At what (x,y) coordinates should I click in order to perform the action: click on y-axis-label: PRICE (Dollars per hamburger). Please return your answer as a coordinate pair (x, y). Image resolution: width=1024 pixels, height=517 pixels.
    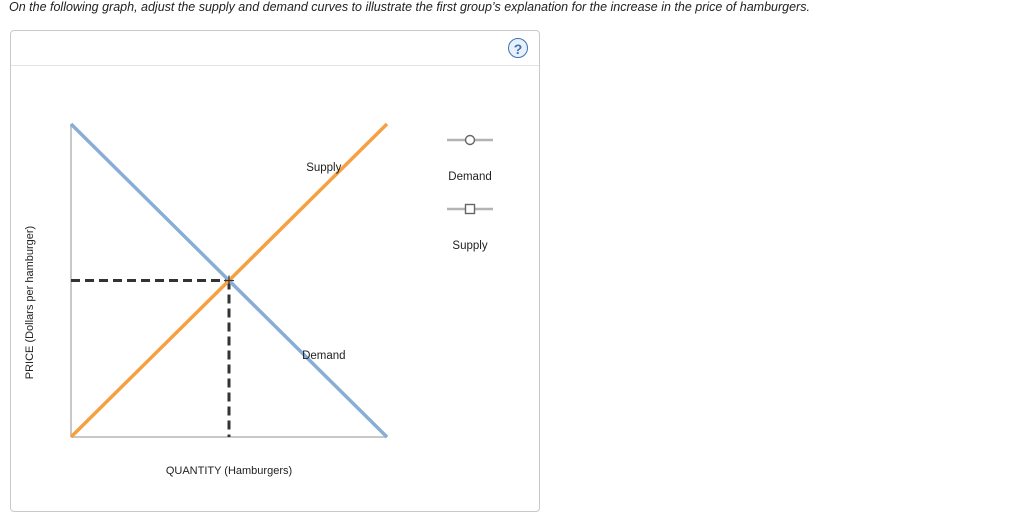
    Looking at the image, I should click on (30, 302).